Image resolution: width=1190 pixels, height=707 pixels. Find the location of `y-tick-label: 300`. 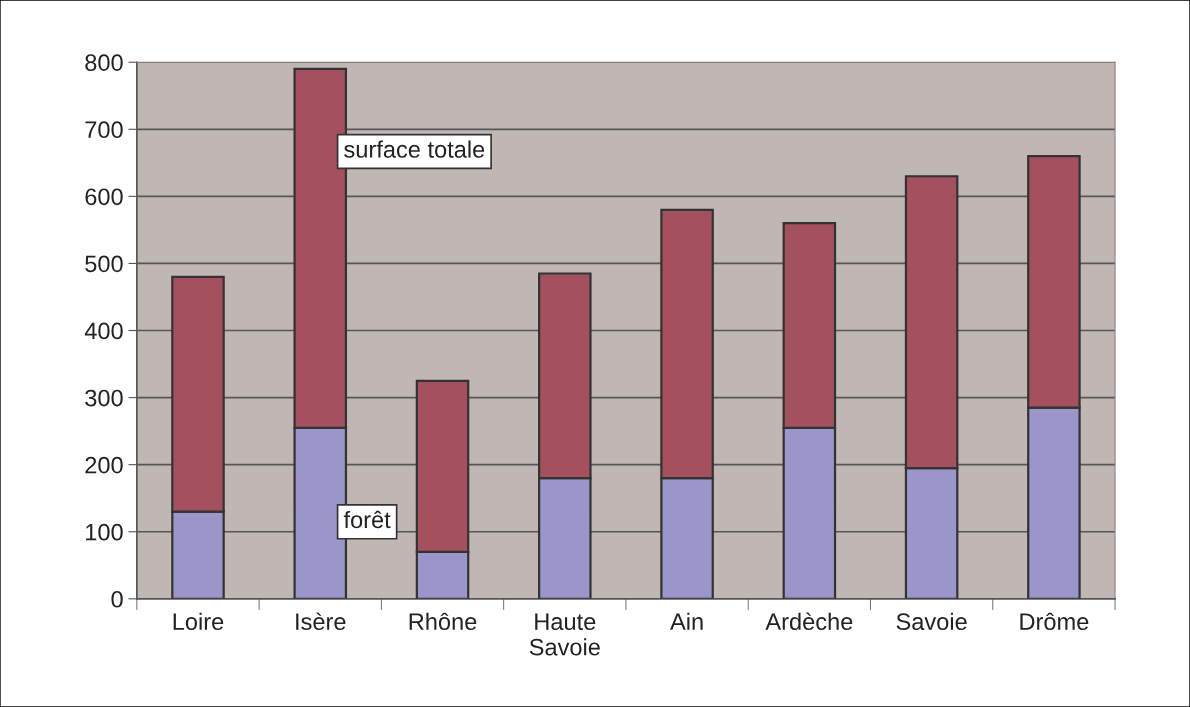

y-tick-label: 300 is located at coordinates (104, 398).